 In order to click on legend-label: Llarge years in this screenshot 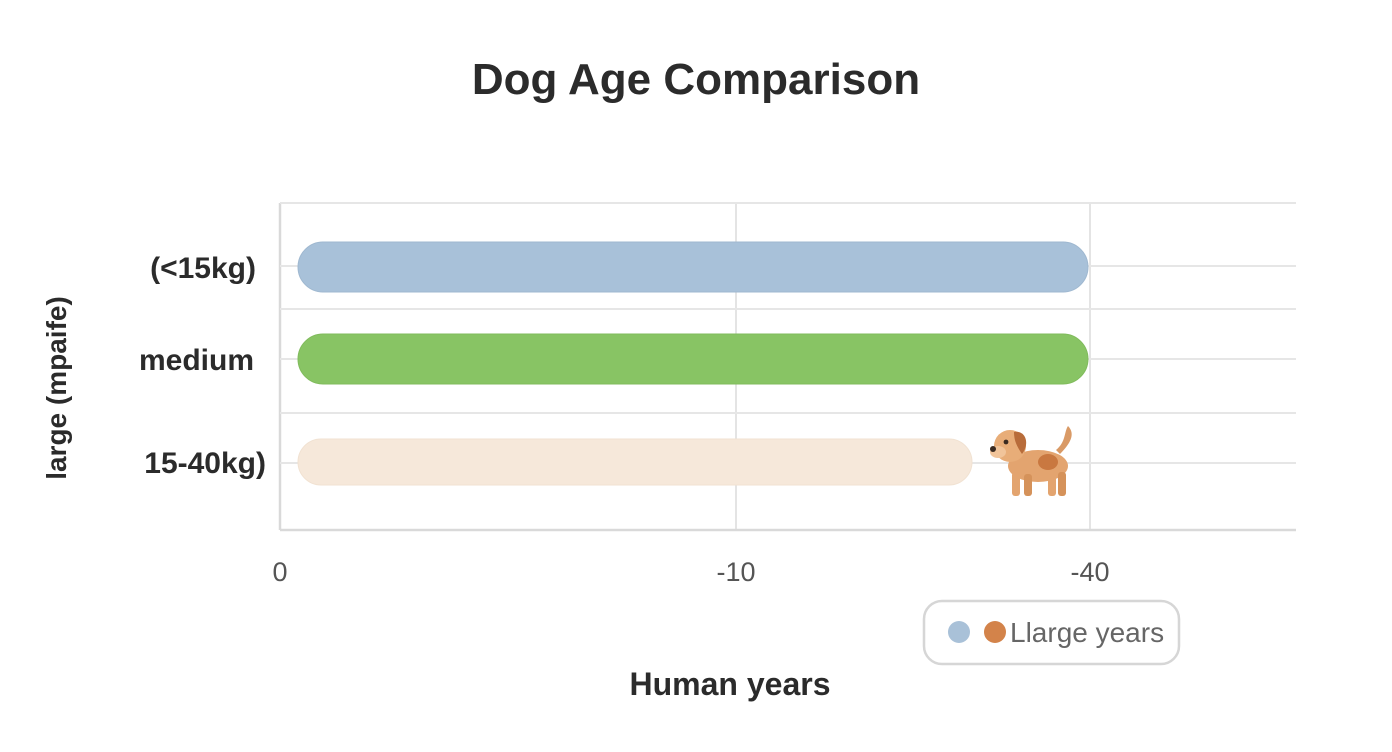, I will do `click(1087, 632)`.